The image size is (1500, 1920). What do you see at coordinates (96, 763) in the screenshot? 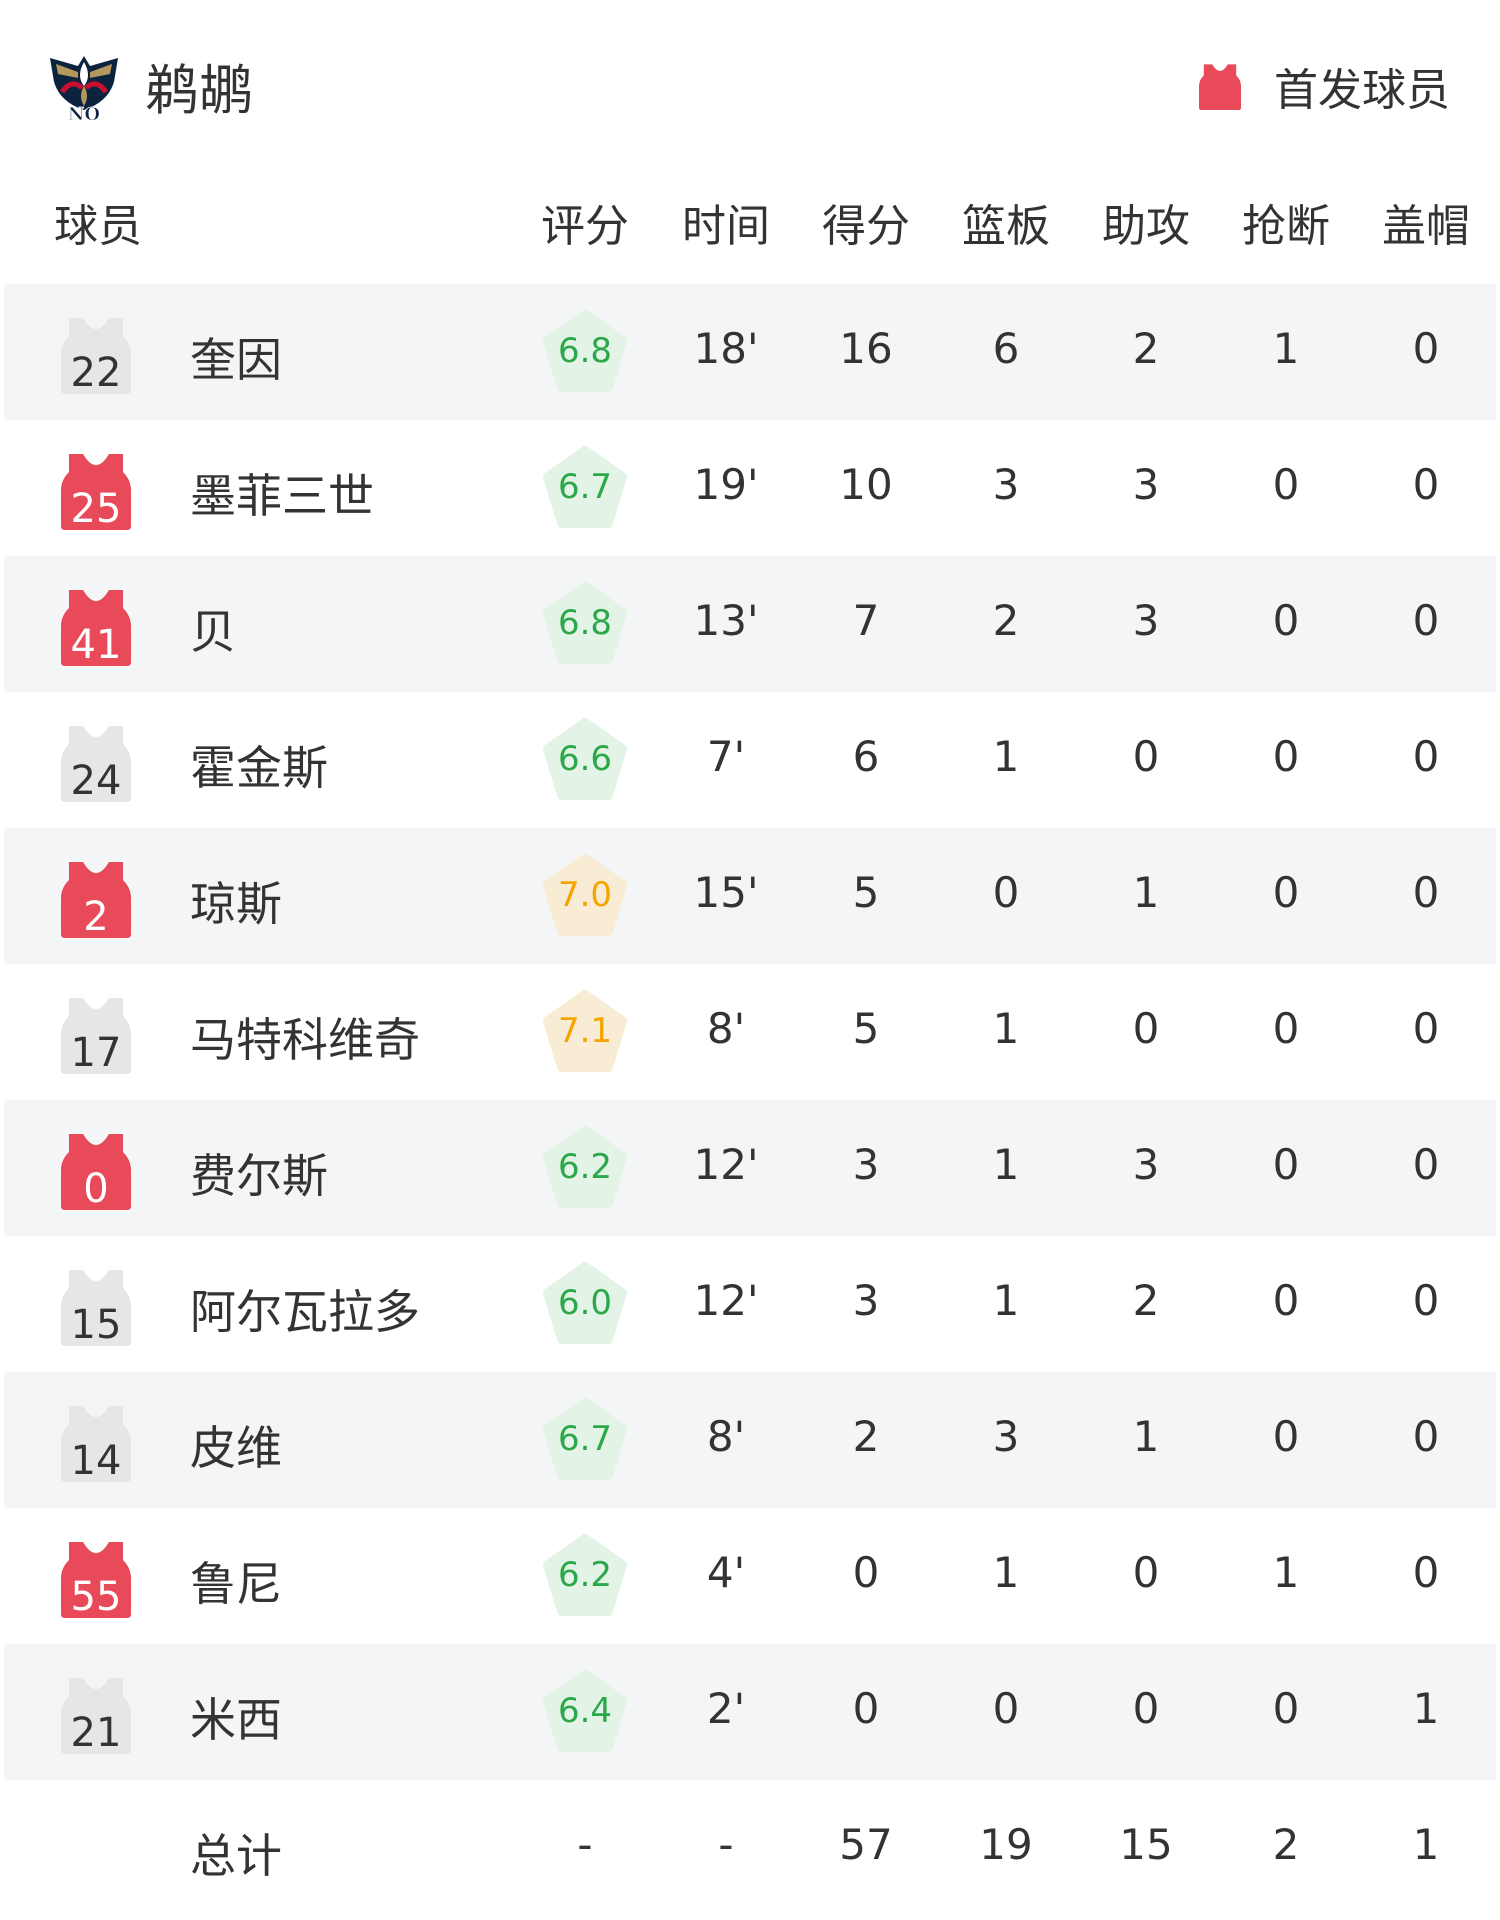
I see `jersey-number-badge: 24` at bounding box center [96, 763].